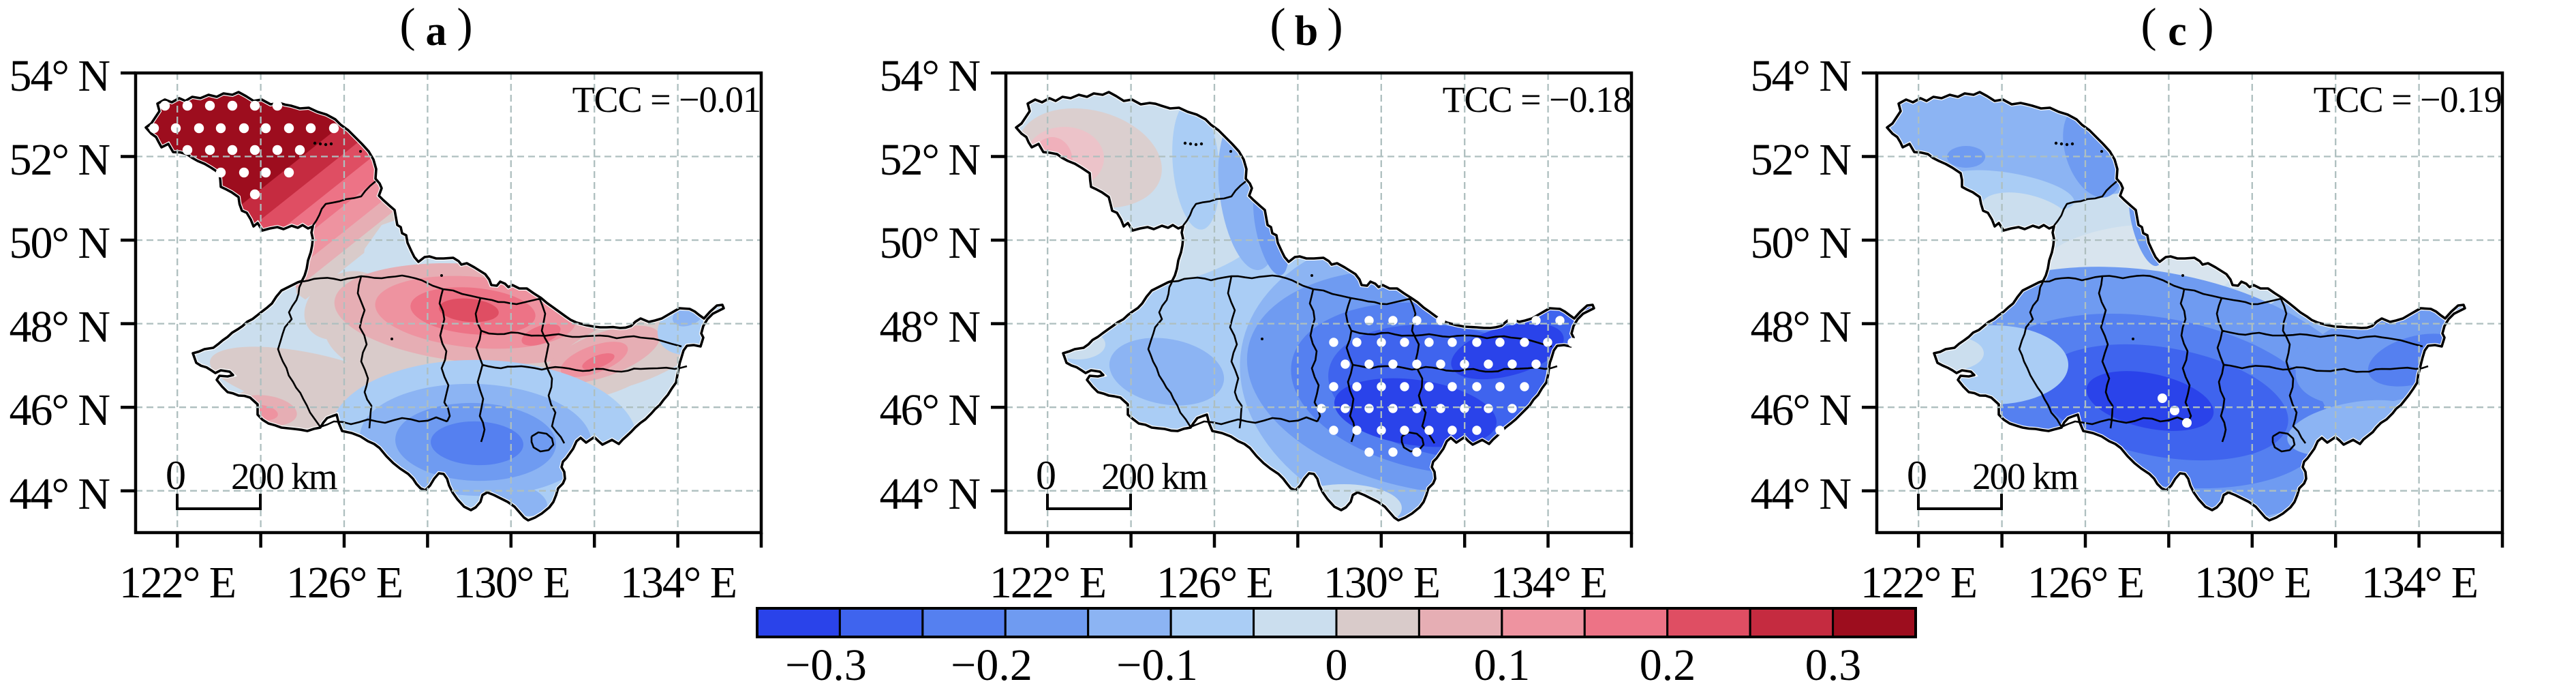 This screenshot has width=2576, height=684. Describe the element at coordinates (436, 31) in the screenshot. I see `svg-text: a` at that location.